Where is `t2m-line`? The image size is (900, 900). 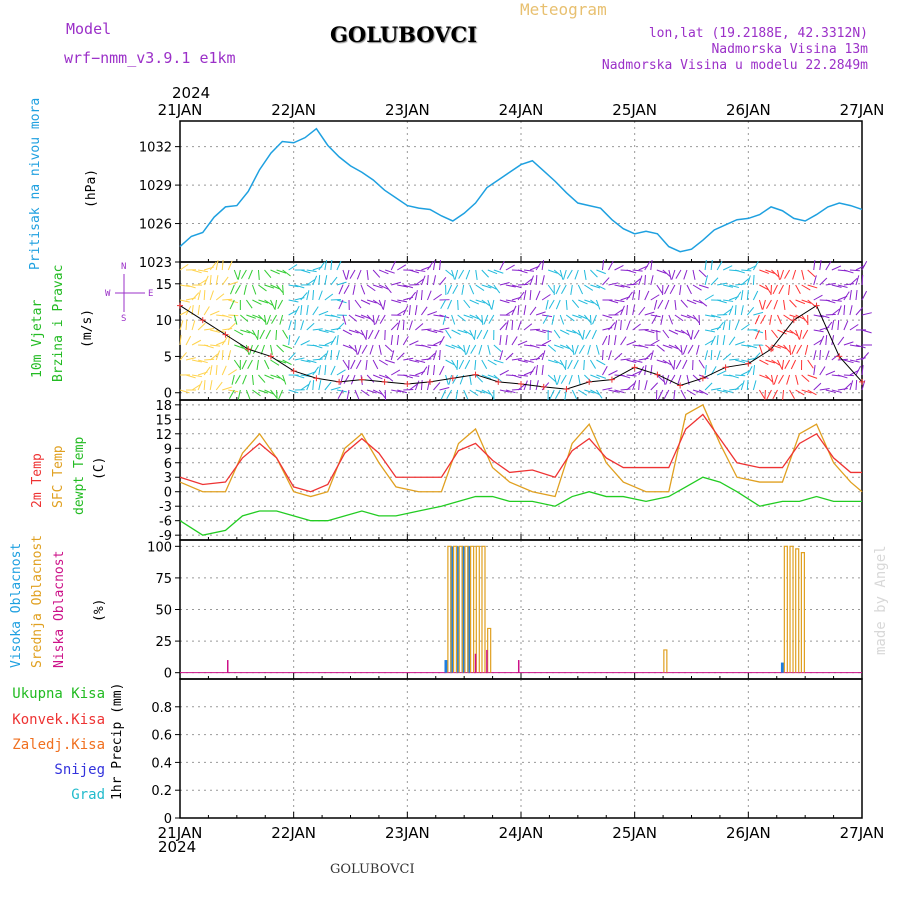 t2m-line is located at coordinates (520, 453).